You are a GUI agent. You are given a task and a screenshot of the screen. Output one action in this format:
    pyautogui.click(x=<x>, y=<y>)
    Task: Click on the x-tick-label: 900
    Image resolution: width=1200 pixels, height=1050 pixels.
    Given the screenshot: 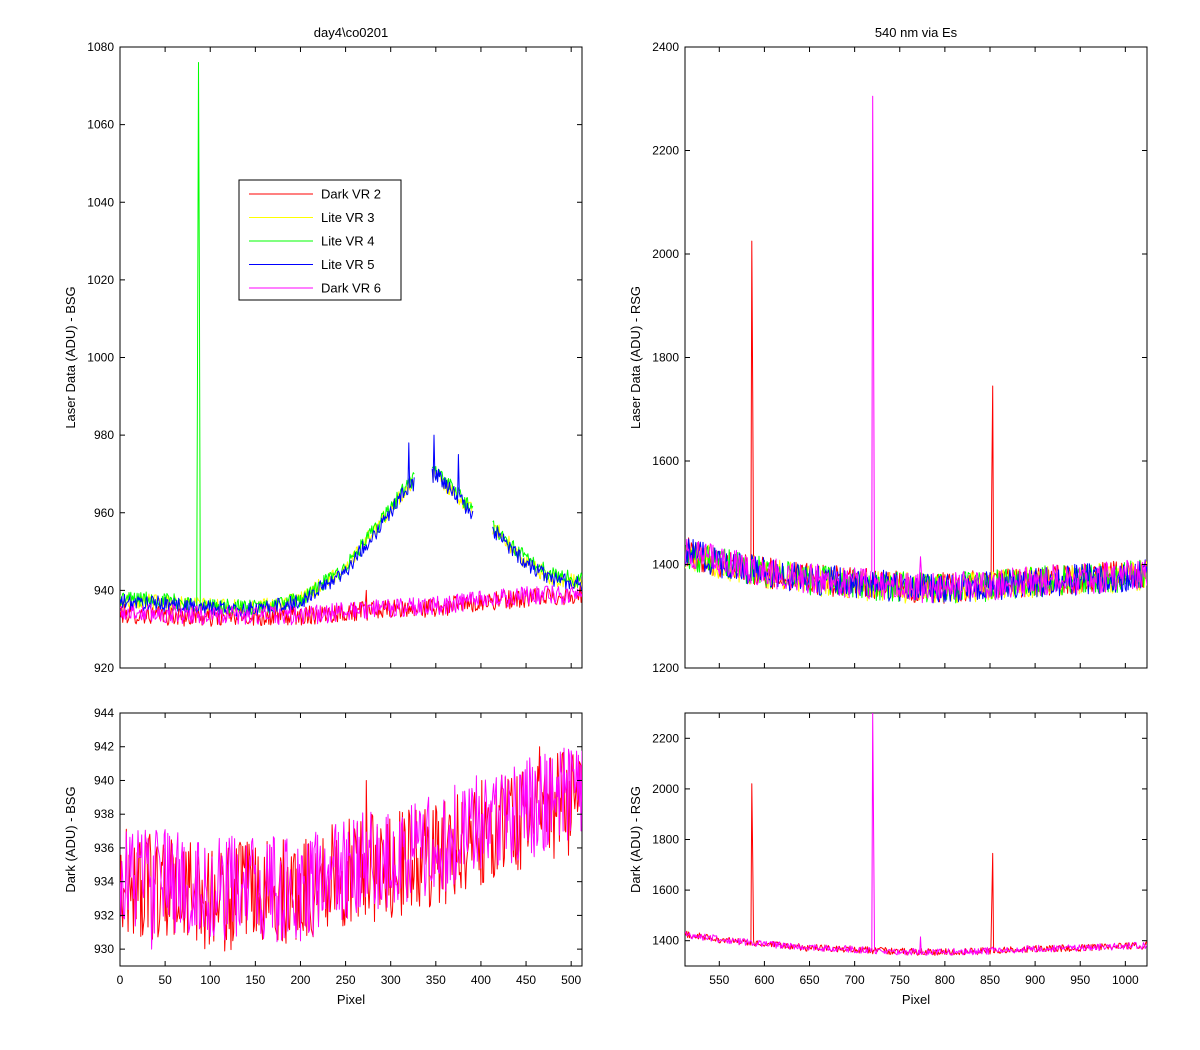 What is the action you would take?
    pyautogui.click(x=1035, y=980)
    